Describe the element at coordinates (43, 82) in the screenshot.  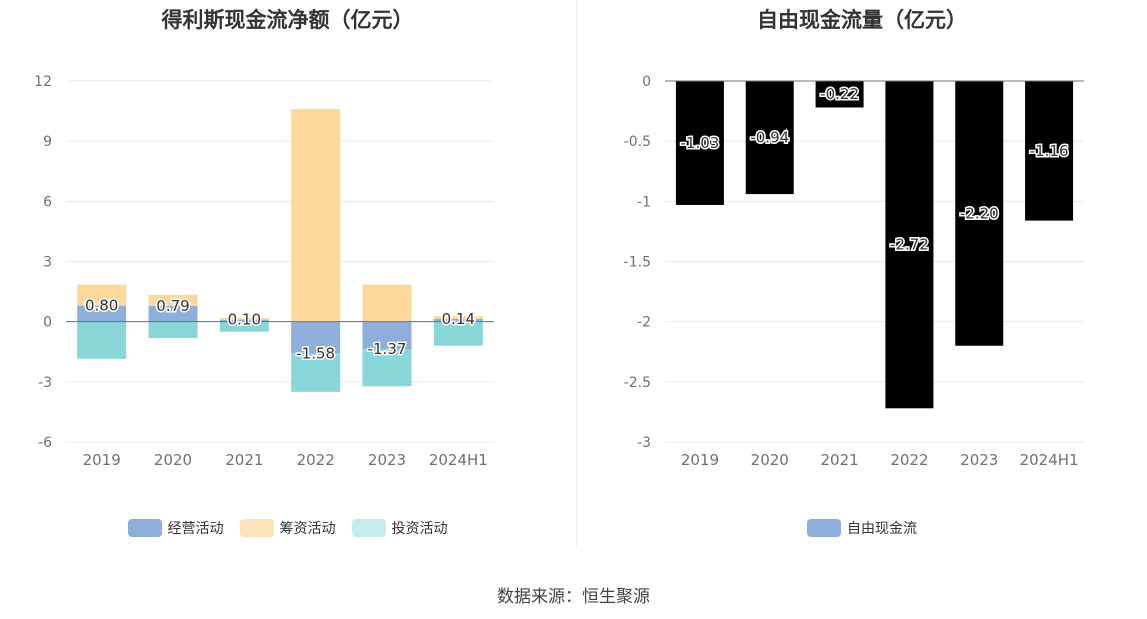
I see `y-tick-label: 12` at that location.